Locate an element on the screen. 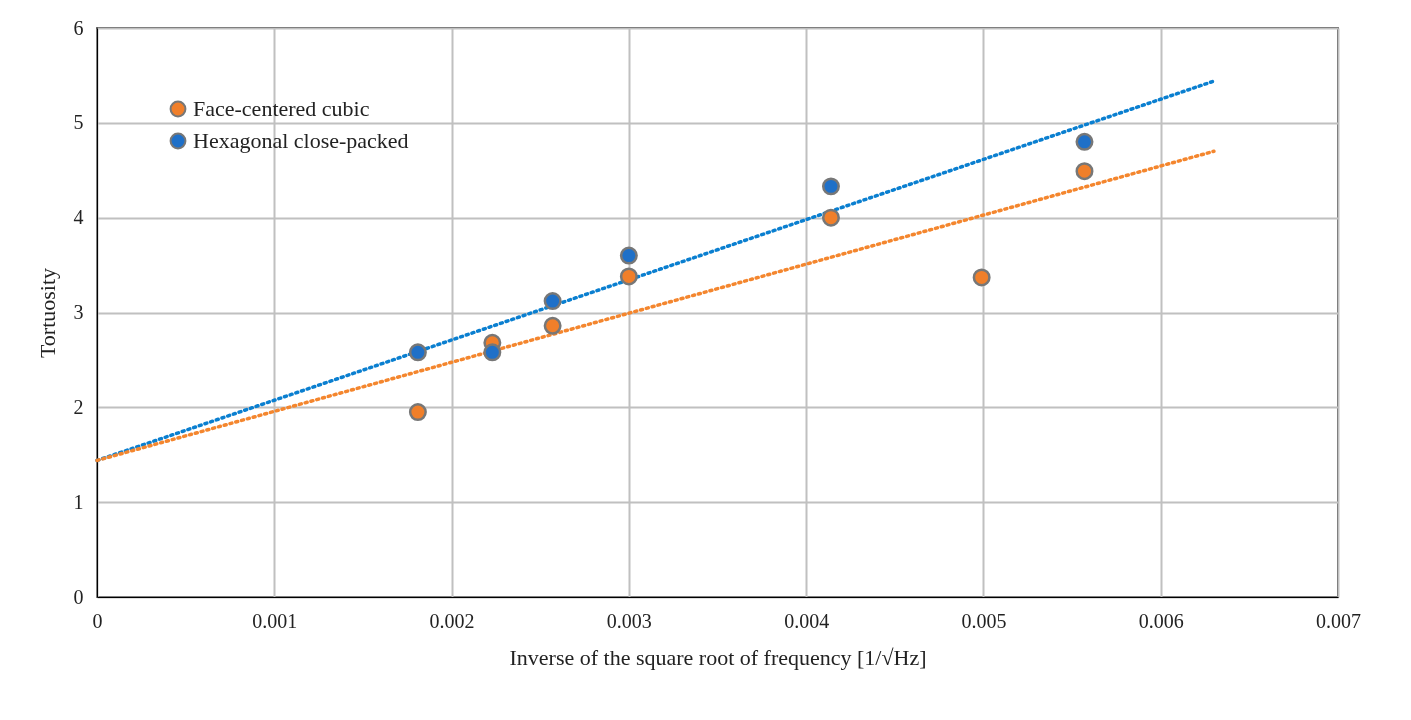 Image resolution: width=1411 pixels, height=720 pixels. y-tick-label: 3 is located at coordinates (78, 312).